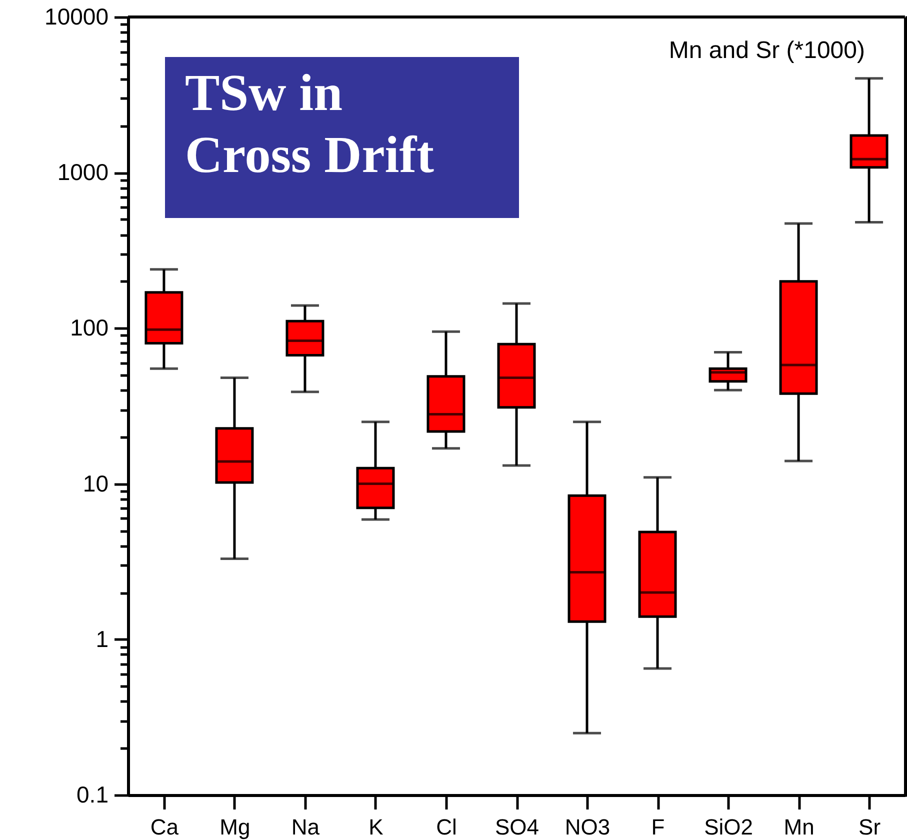 The image size is (907, 840). I want to click on x-tick-label: NO3, so click(587, 827).